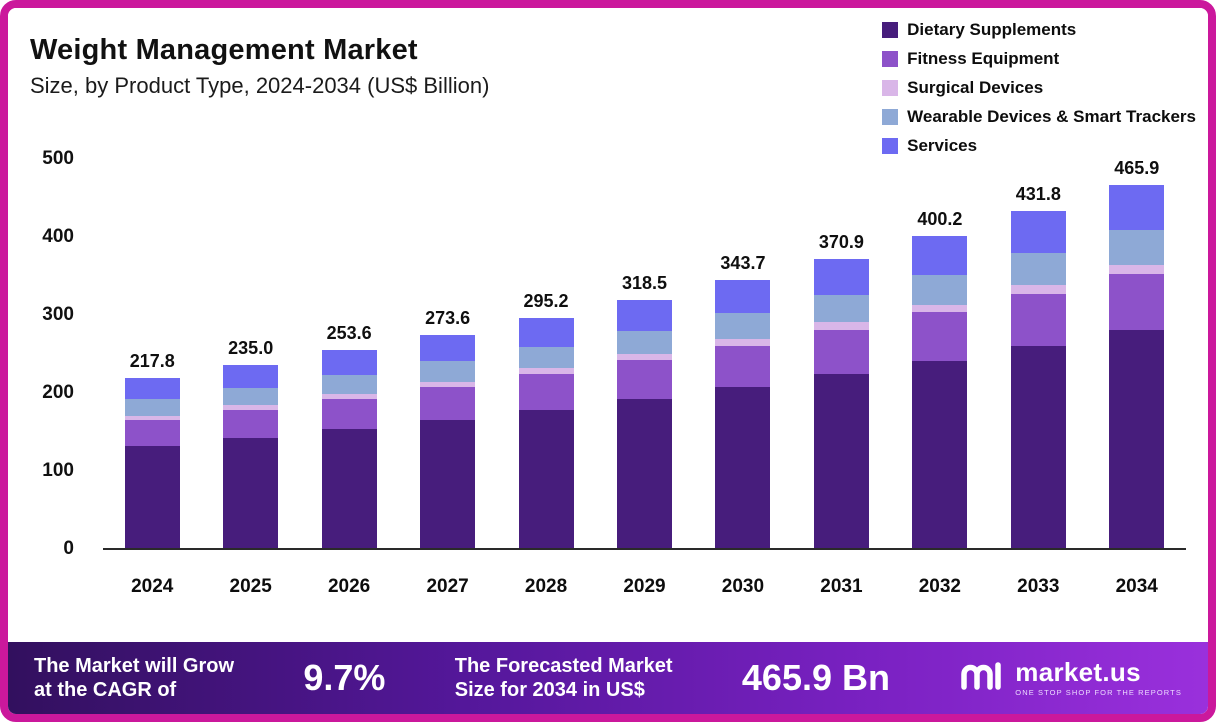 The width and height of the screenshot is (1216, 722). I want to click on x-axis-label: 2025, so click(250, 586).